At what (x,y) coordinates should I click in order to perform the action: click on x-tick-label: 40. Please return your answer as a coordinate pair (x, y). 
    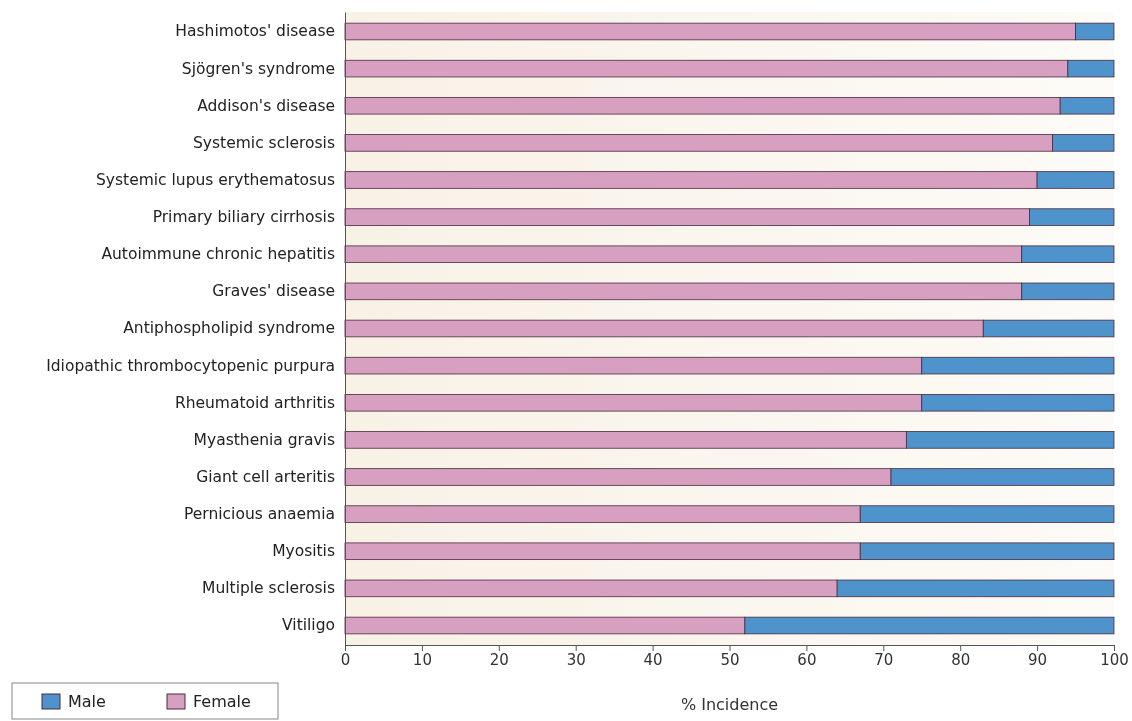
    Looking at the image, I should click on (653, 659).